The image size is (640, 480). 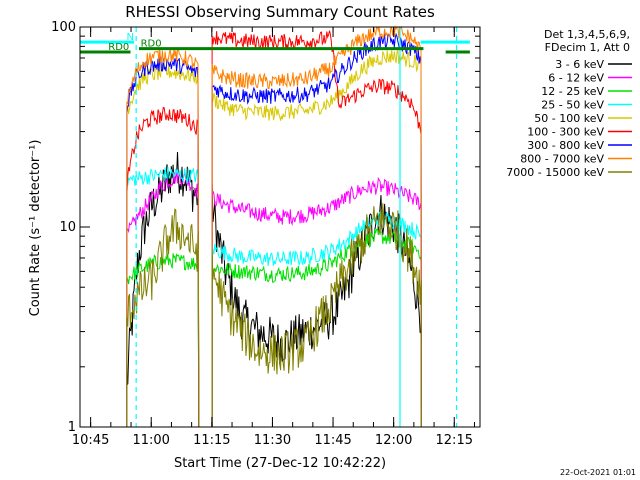 What do you see at coordinates (579, 64) in the screenshot?
I see `legend-label-3-6-kev: 3 - 6 keV` at bounding box center [579, 64].